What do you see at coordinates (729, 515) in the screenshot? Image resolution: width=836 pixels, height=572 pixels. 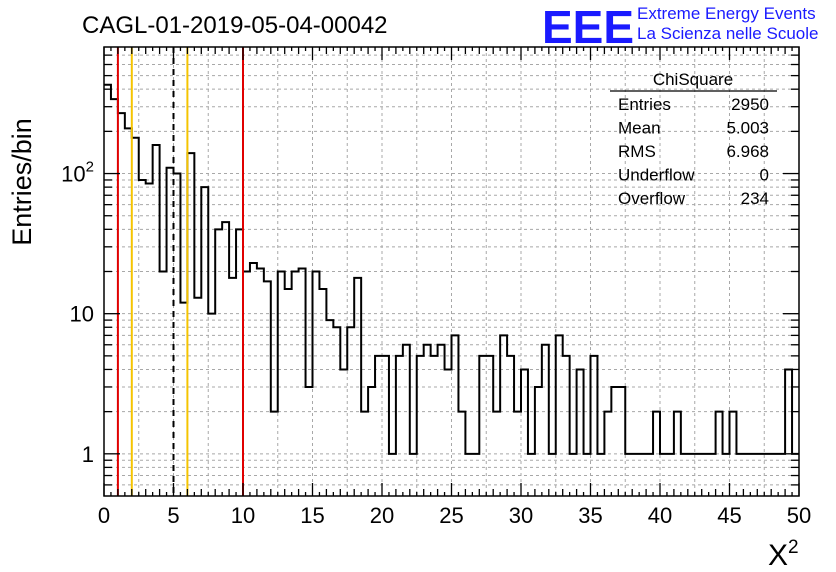 I see `x-tick-label: 45` at bounding box center [729, 515].